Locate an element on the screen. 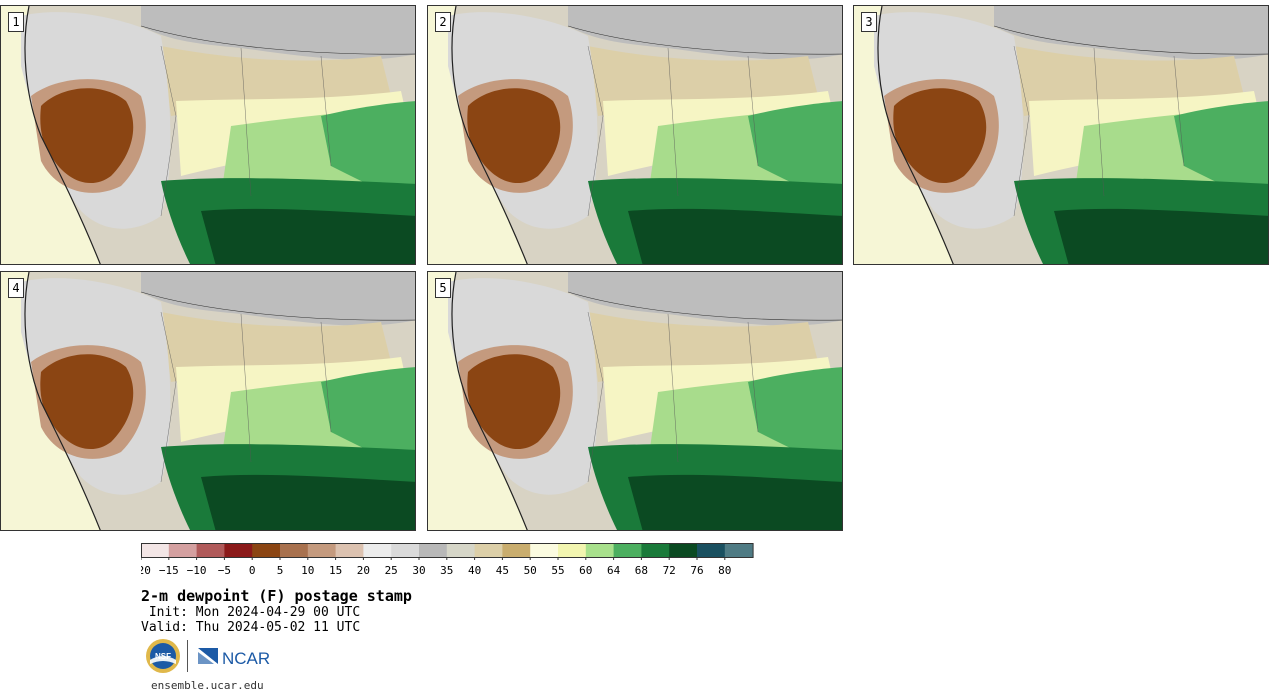 The image size is (1280, 696). postage-stamp-panel-1: 1 is located at coordinates (208, 135).